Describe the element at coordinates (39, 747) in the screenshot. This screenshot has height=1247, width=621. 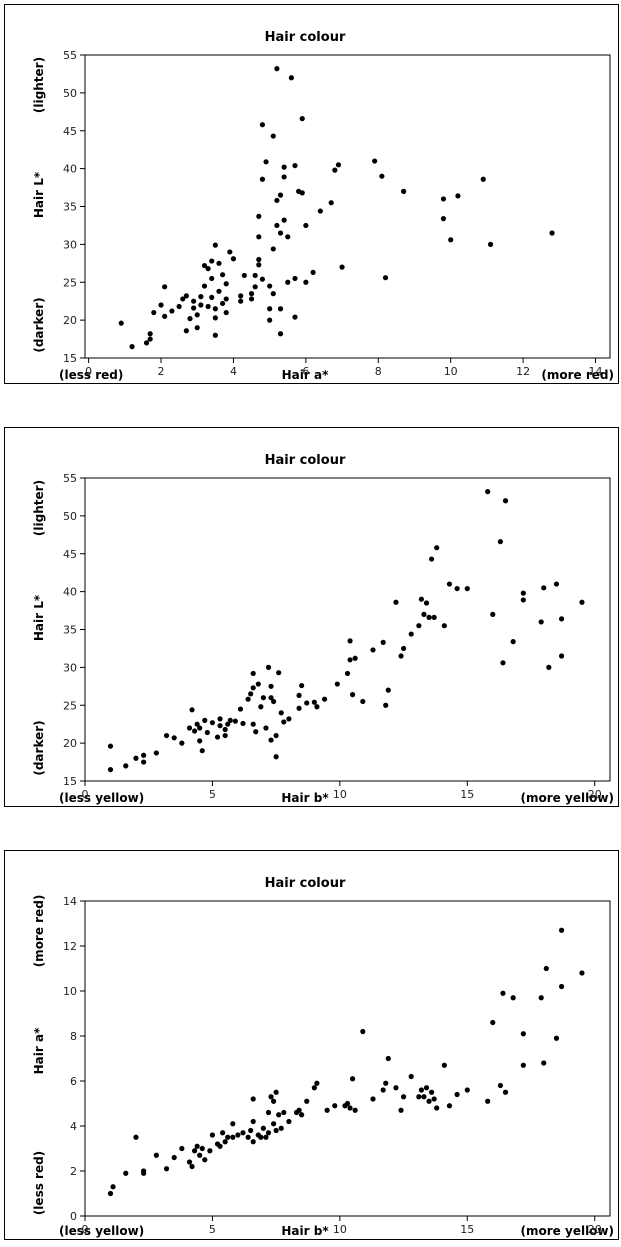
I see `y-low-label: (darker)` at that location.